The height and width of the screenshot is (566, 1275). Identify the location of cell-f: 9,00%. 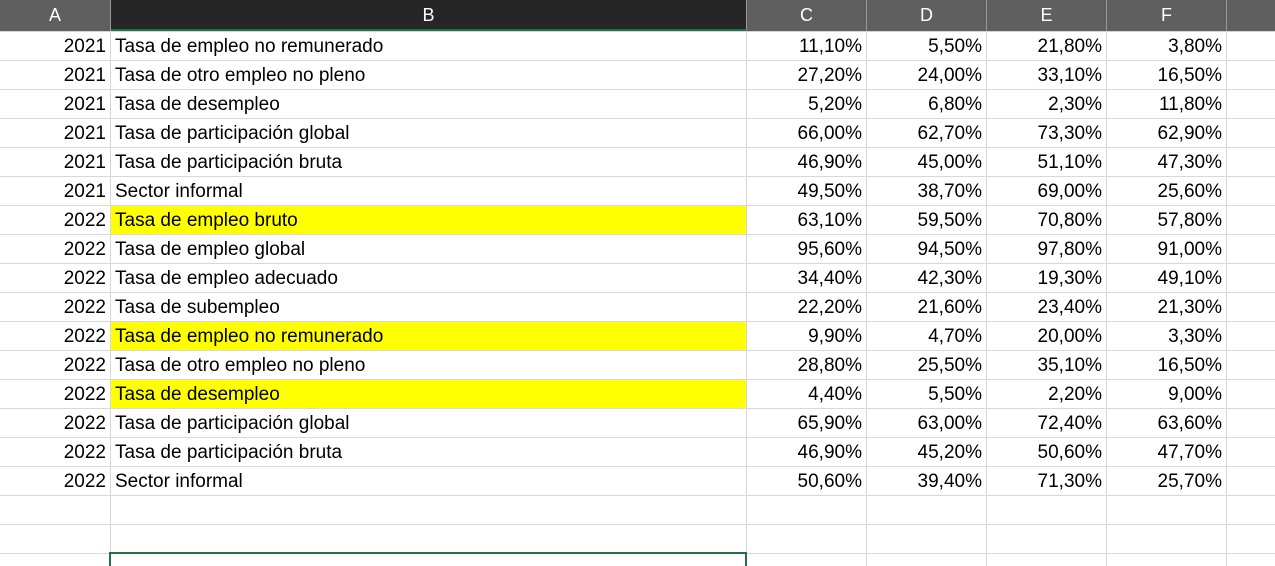
(1167, 394).